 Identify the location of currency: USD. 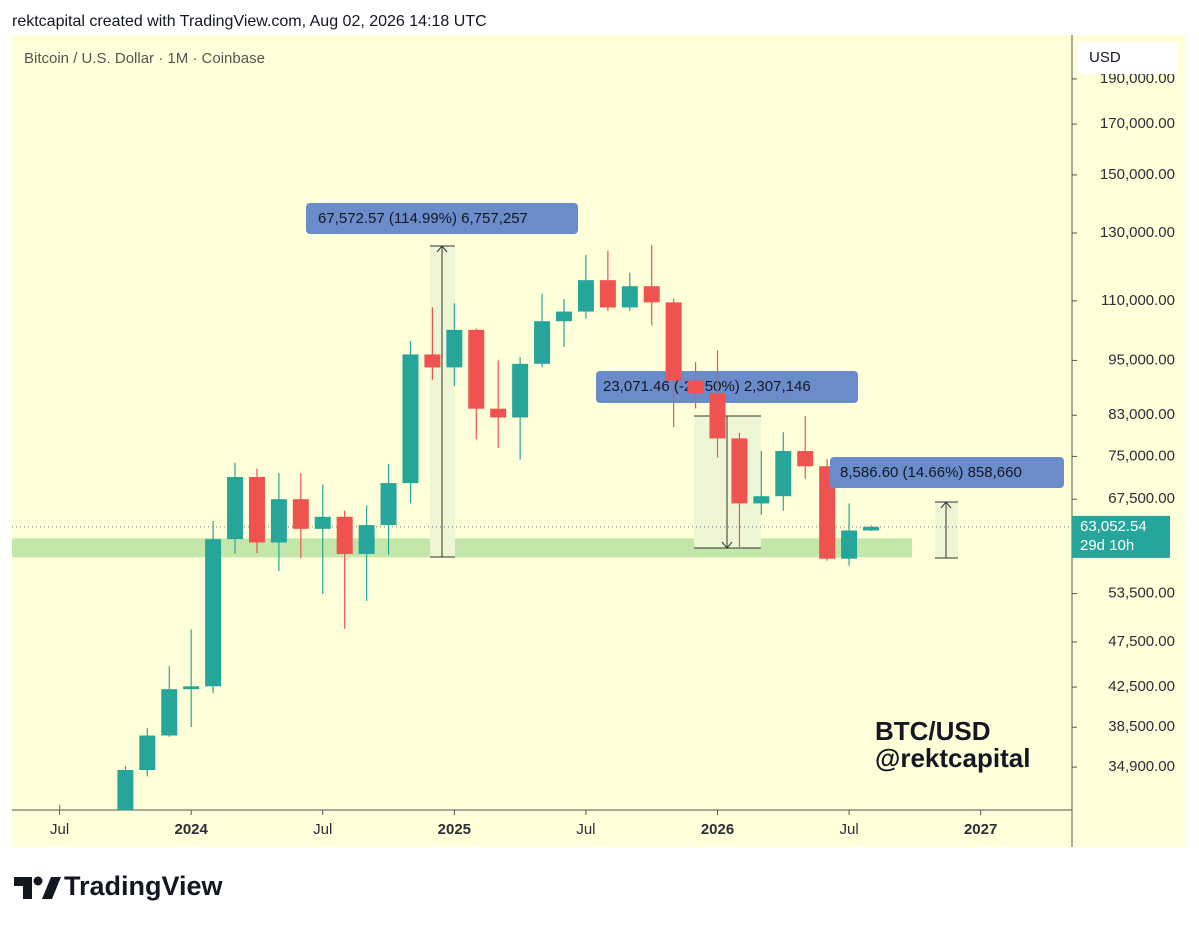
(1105, 57).